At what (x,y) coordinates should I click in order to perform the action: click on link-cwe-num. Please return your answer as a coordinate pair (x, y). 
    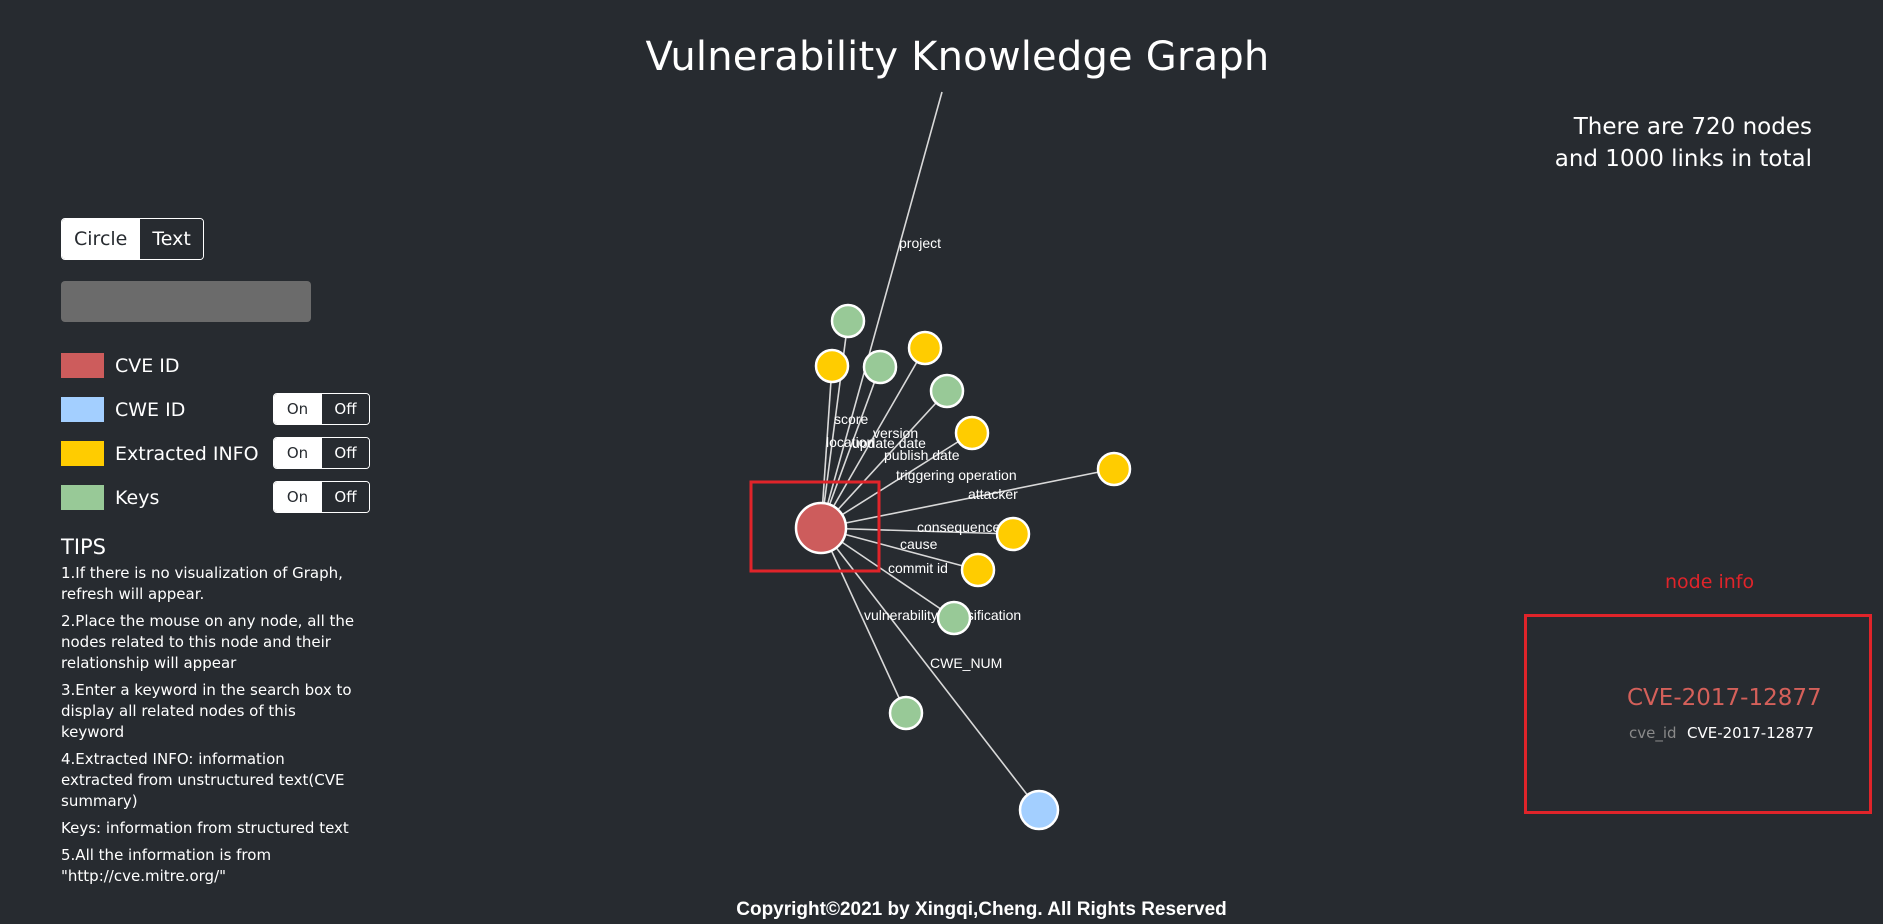
    Looking at the image, I should click on (930, 669).